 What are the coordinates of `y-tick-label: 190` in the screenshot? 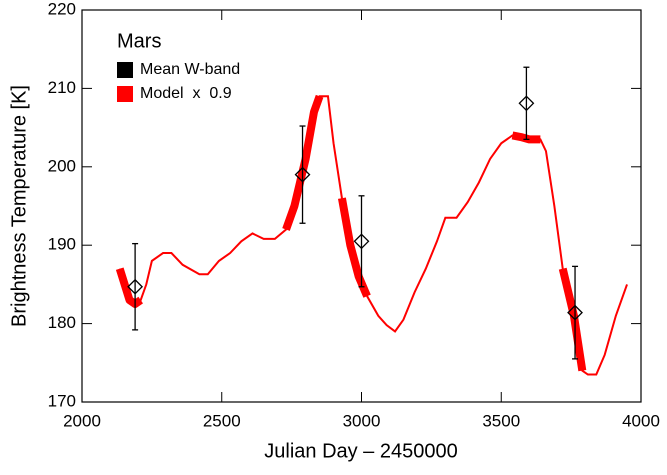 It's located at (62, 244).